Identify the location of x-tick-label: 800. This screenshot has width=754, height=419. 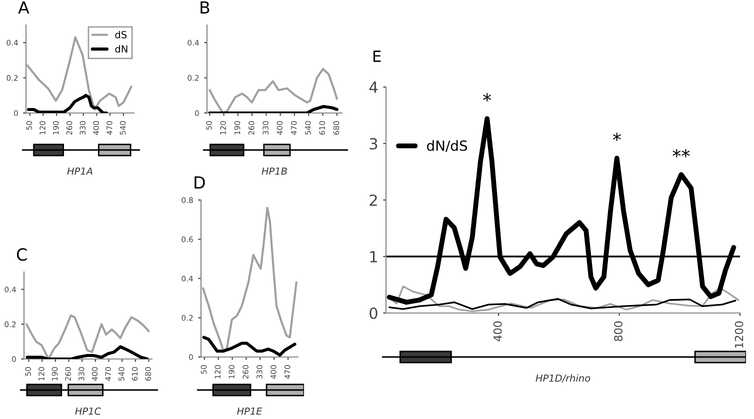
(618, 331).